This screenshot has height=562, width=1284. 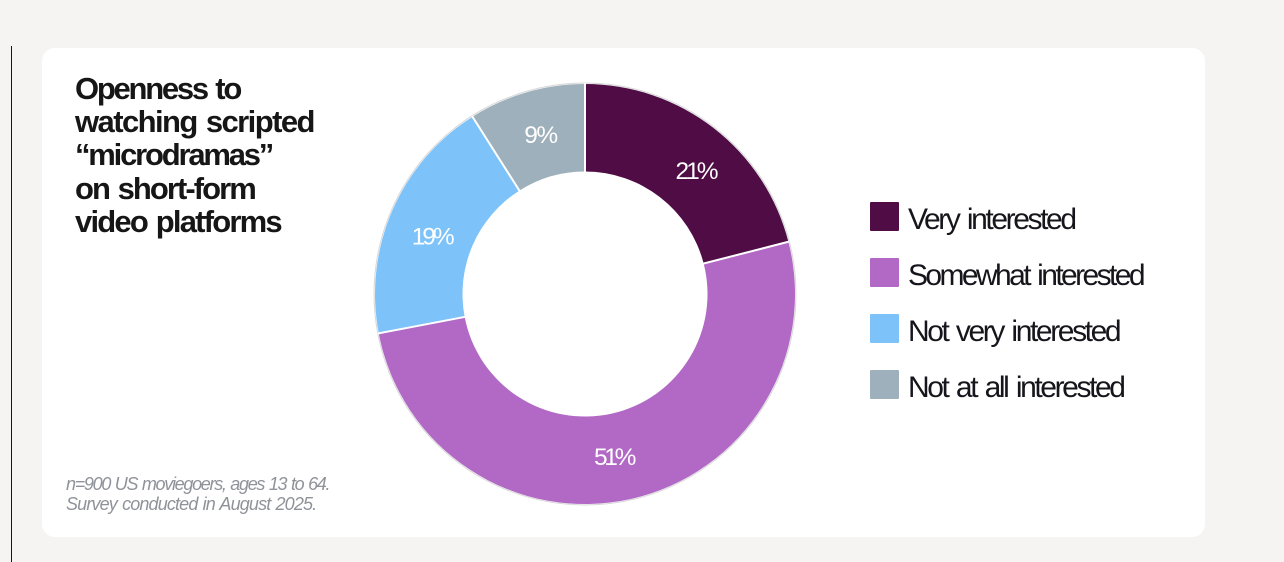 What do you see at coordinates (615, 457) in the screenshot?
I see `svg-text: 51%` at bounding box center [615, 457].